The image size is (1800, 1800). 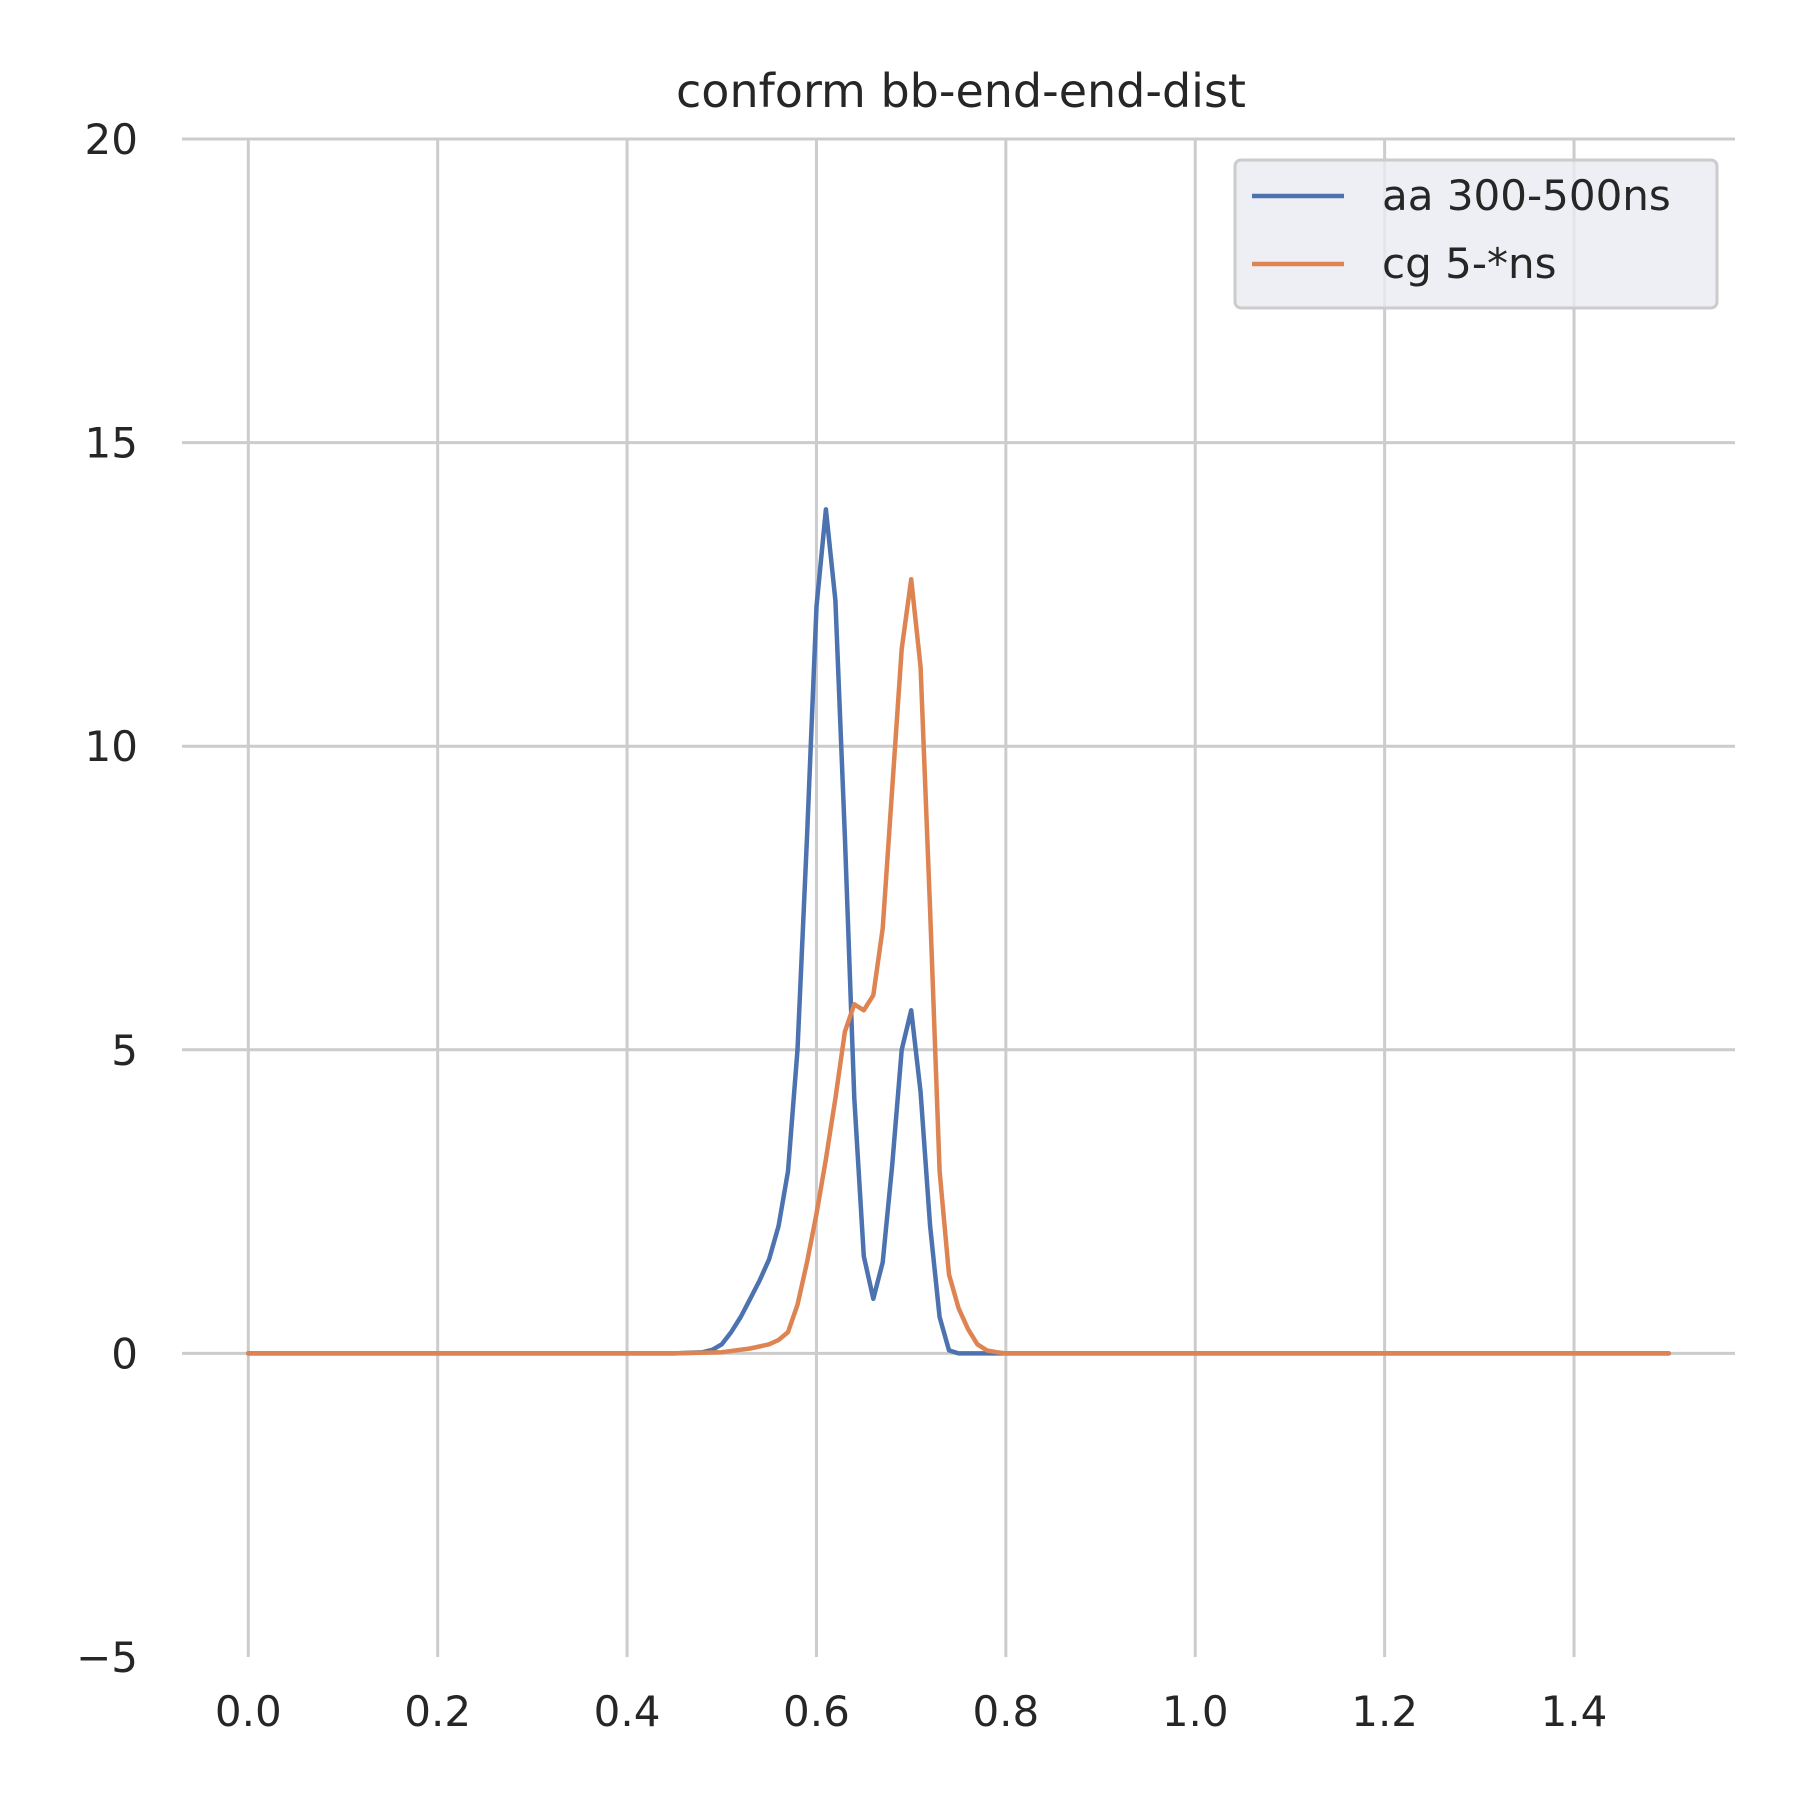 I want to click on legend-frame, so click(x=1476, y=234).